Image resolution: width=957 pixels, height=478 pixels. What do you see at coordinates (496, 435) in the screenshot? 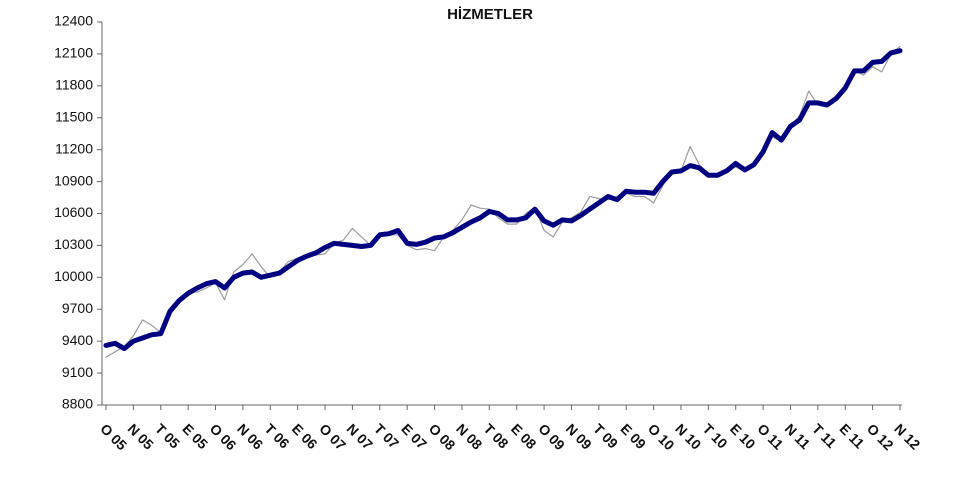
I see `x-tick-label: T 08` at bounding box center [496, 435].